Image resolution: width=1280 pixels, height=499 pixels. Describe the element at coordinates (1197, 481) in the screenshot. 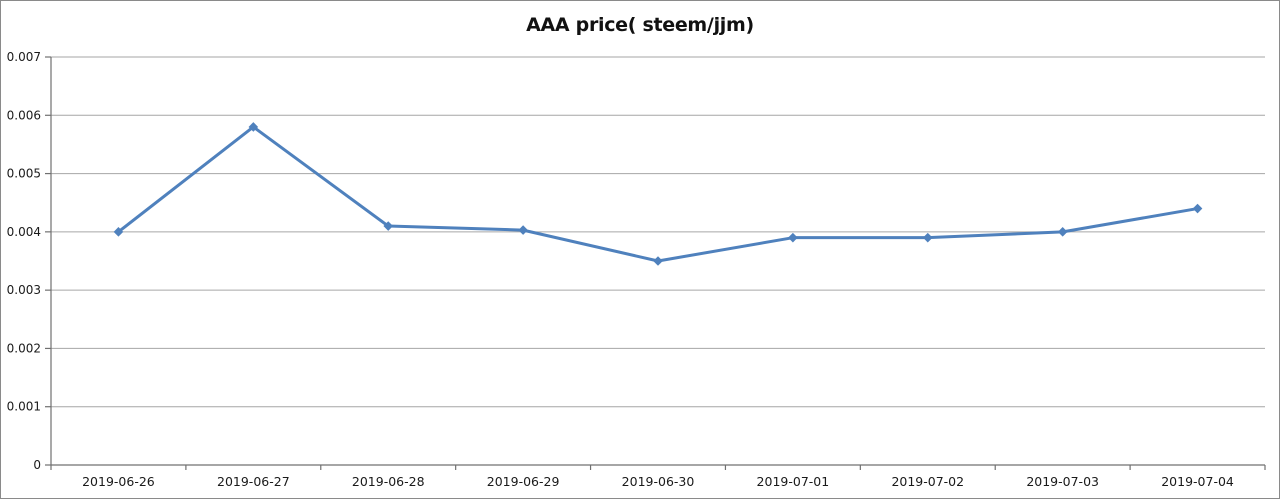

I see `x-axis-label: 2019-07-04` at that location.